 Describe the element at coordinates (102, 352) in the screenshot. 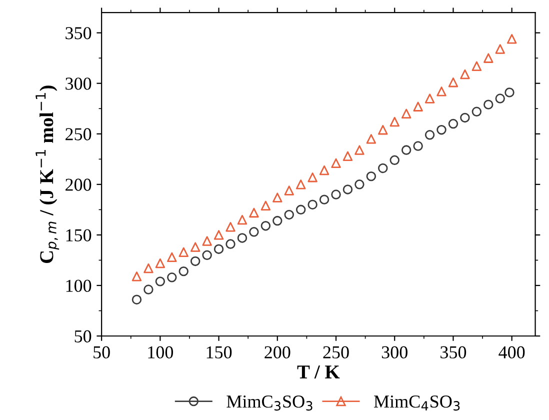

I see `x-tick-label: 50` at that location.